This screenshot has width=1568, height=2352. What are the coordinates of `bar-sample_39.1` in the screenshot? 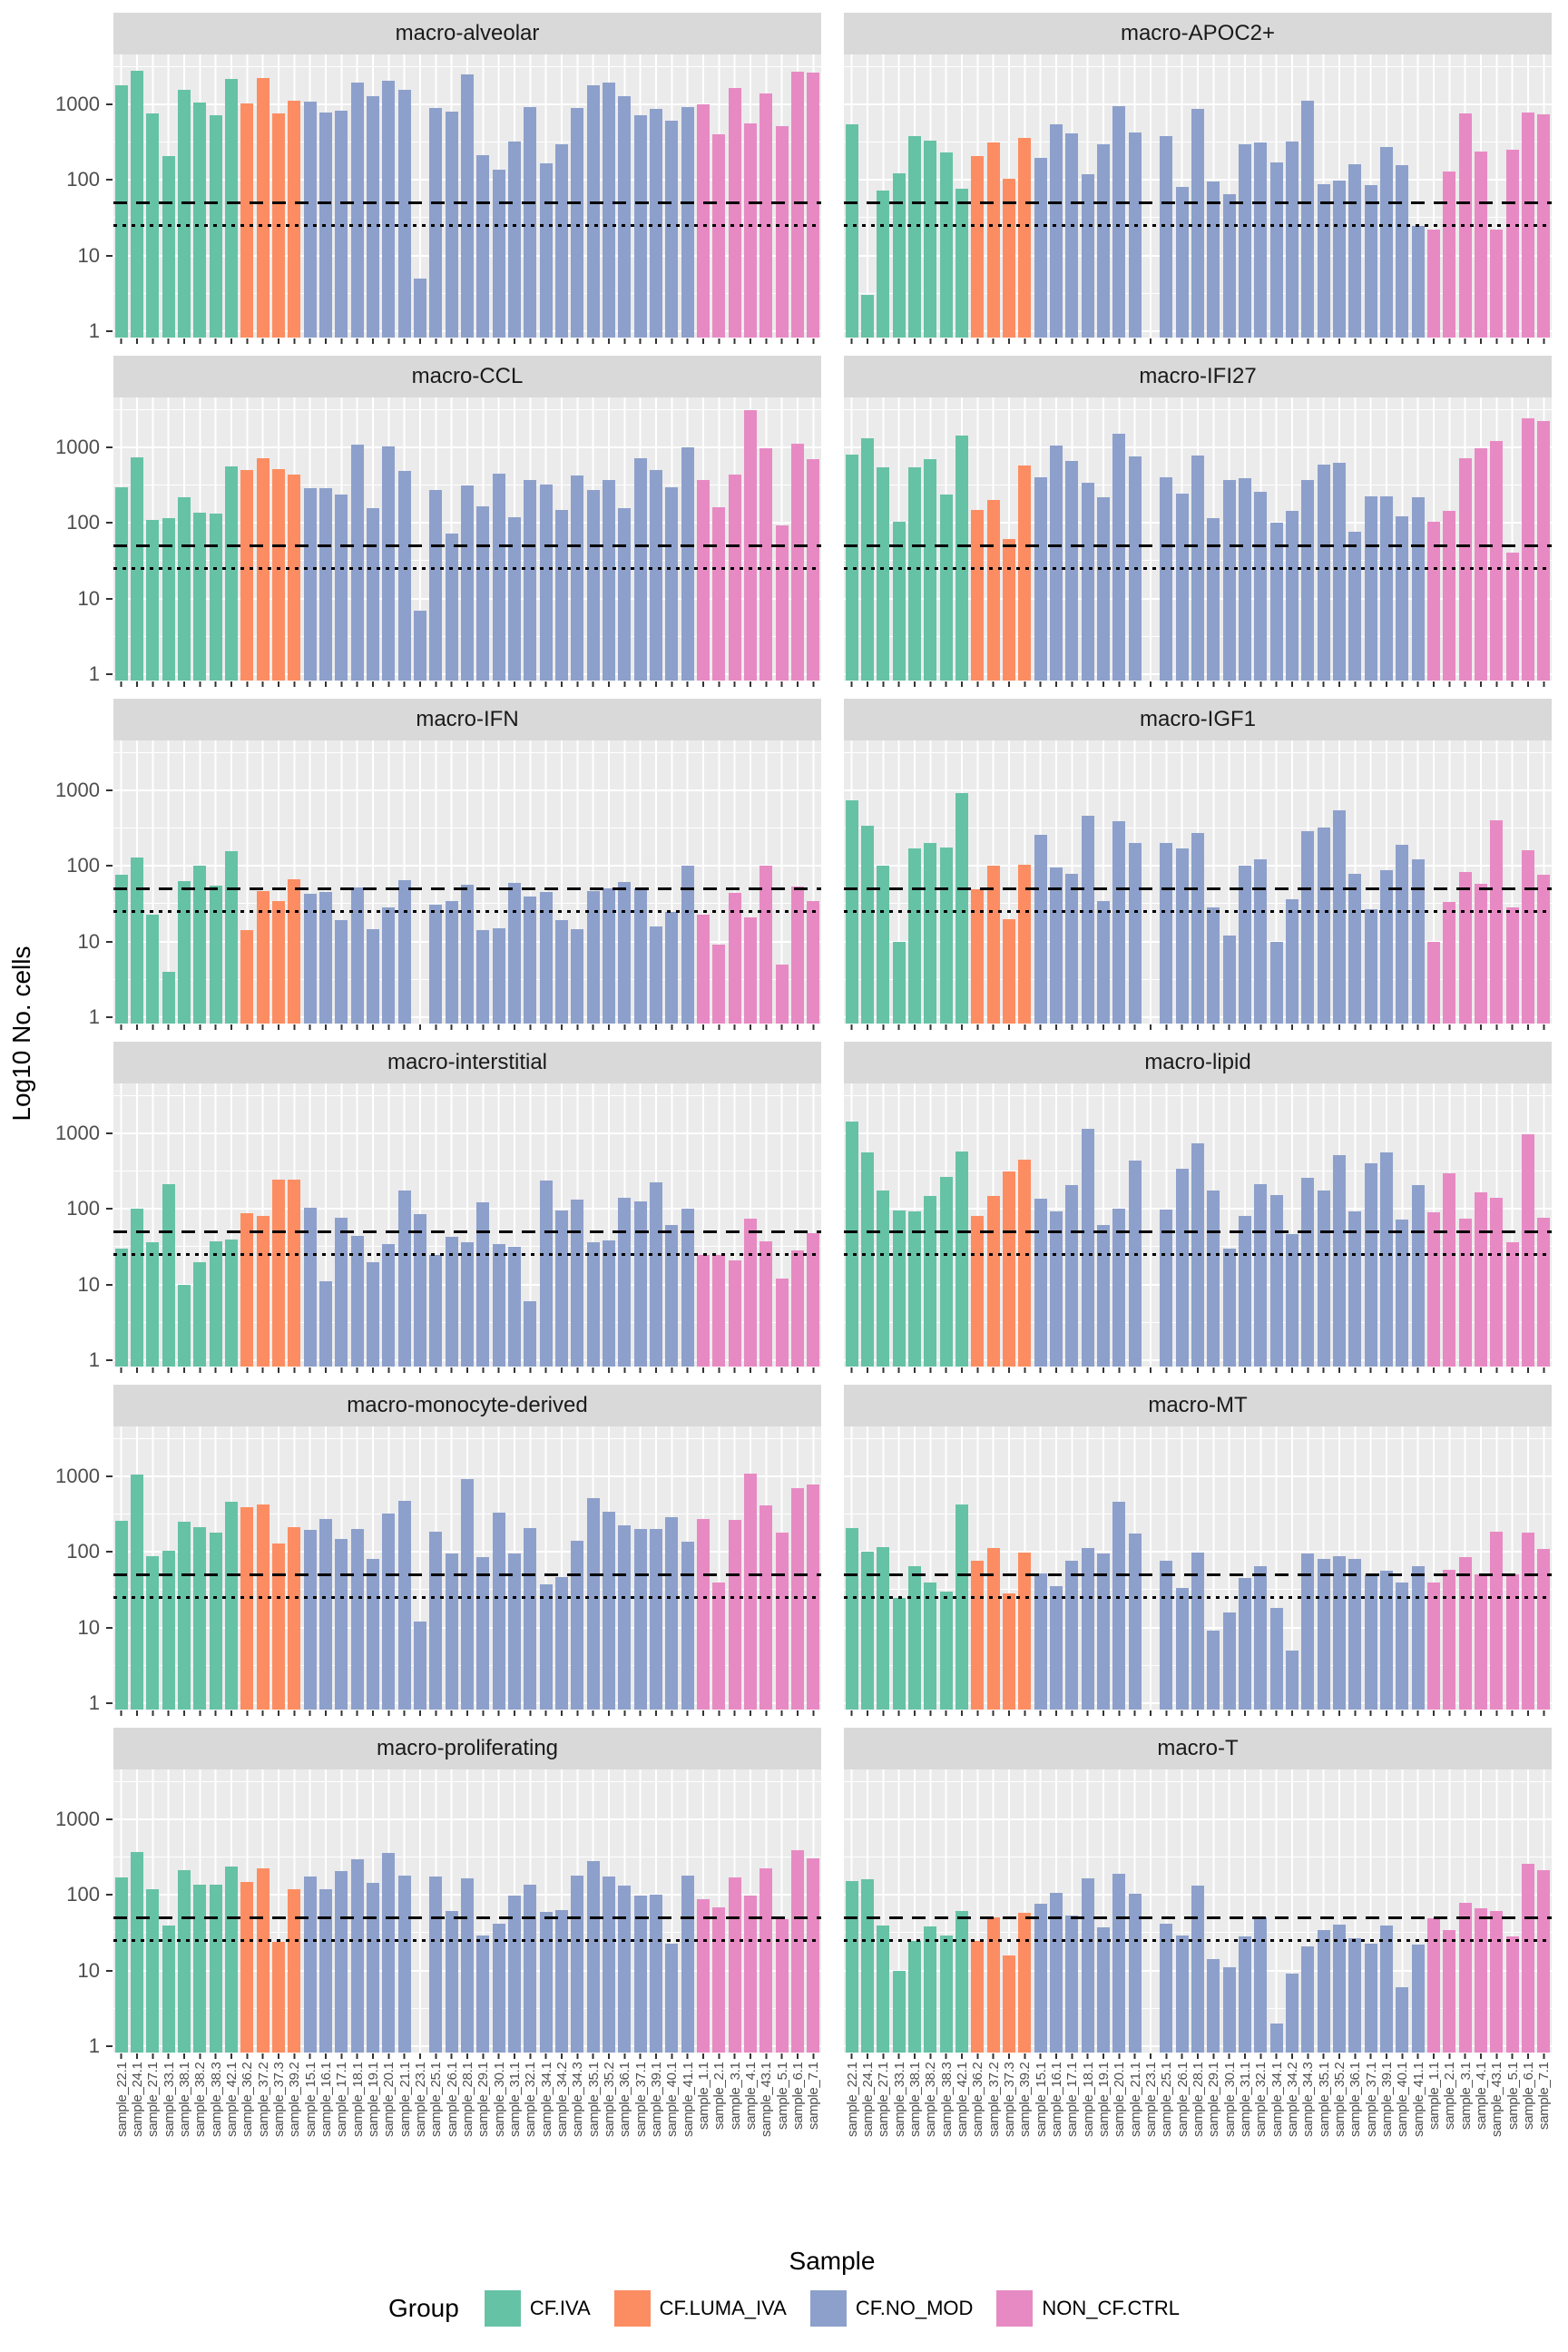 It's located at (1386, 1640).